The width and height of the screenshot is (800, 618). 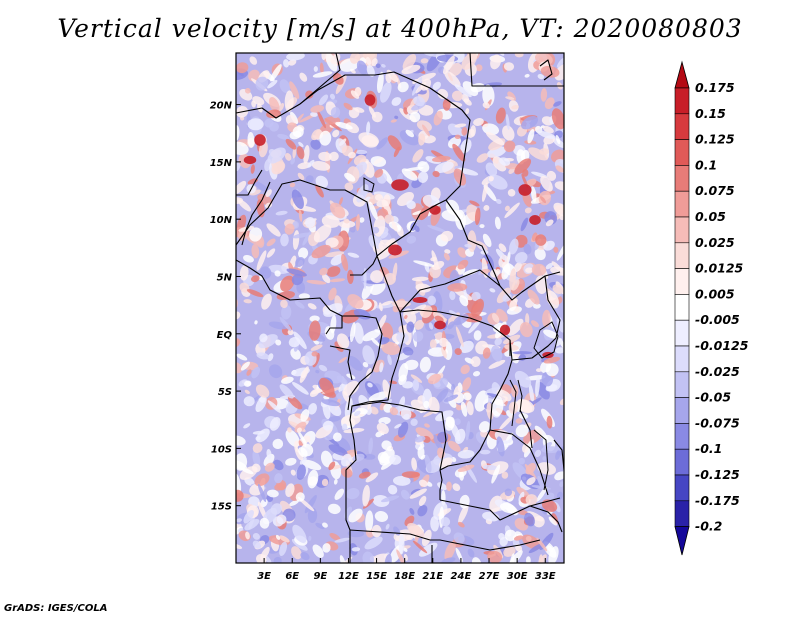 I want to click on lat-label: 15S, so click(x=221, y=507).